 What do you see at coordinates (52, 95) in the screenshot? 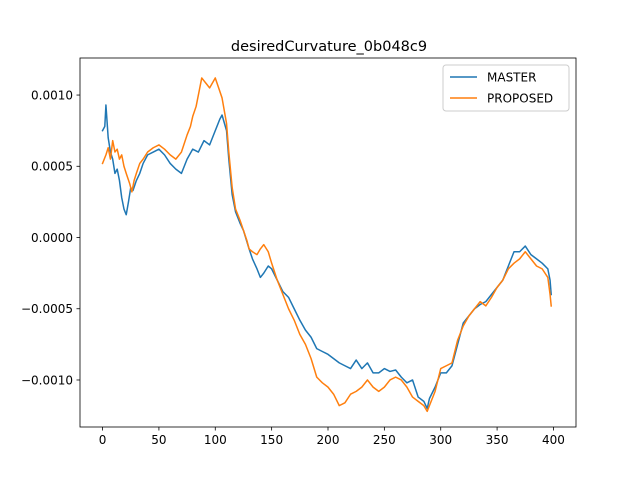
I see `y-tick-label: 0.0010` at bounding box center [52, 95].